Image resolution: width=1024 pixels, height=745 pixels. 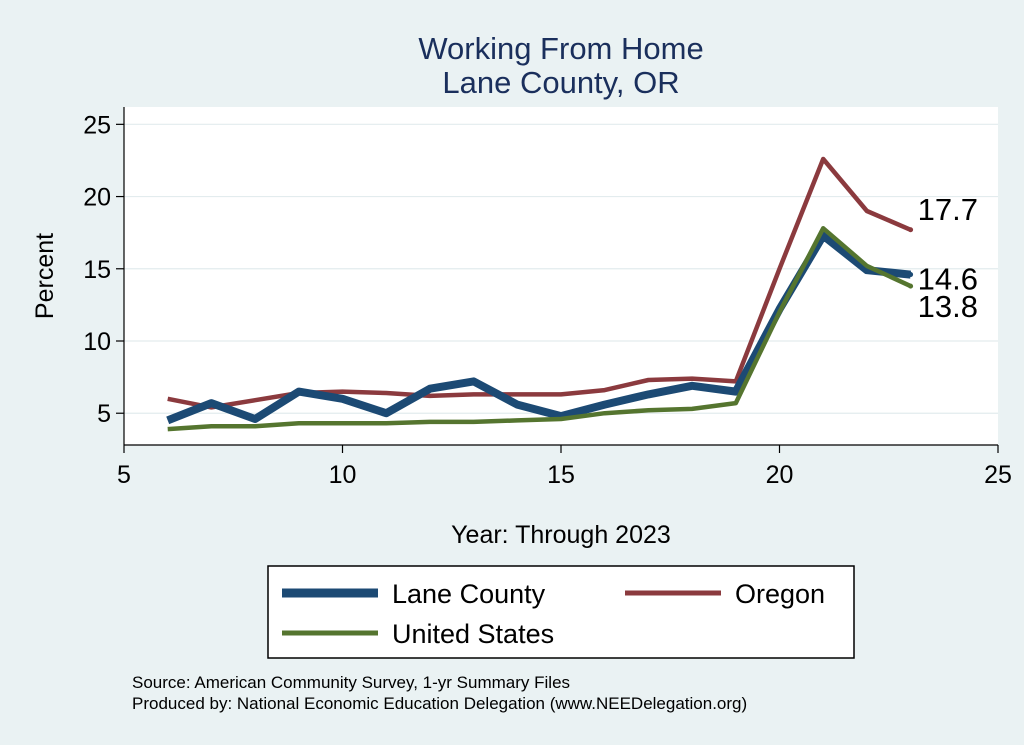 What do you see at coordinates (911, 230) in the screenshot?
I see `end-point-oregon` at bounding box center [911, 230].